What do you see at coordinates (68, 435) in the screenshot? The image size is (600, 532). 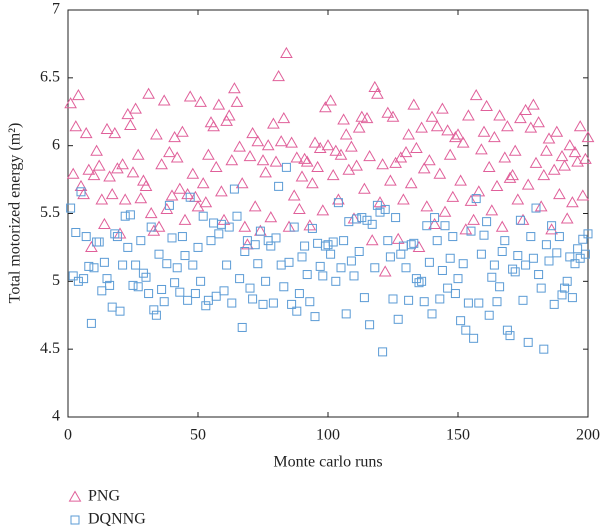 I see `x-tick-label: 0` at bounding box center [68, 435].